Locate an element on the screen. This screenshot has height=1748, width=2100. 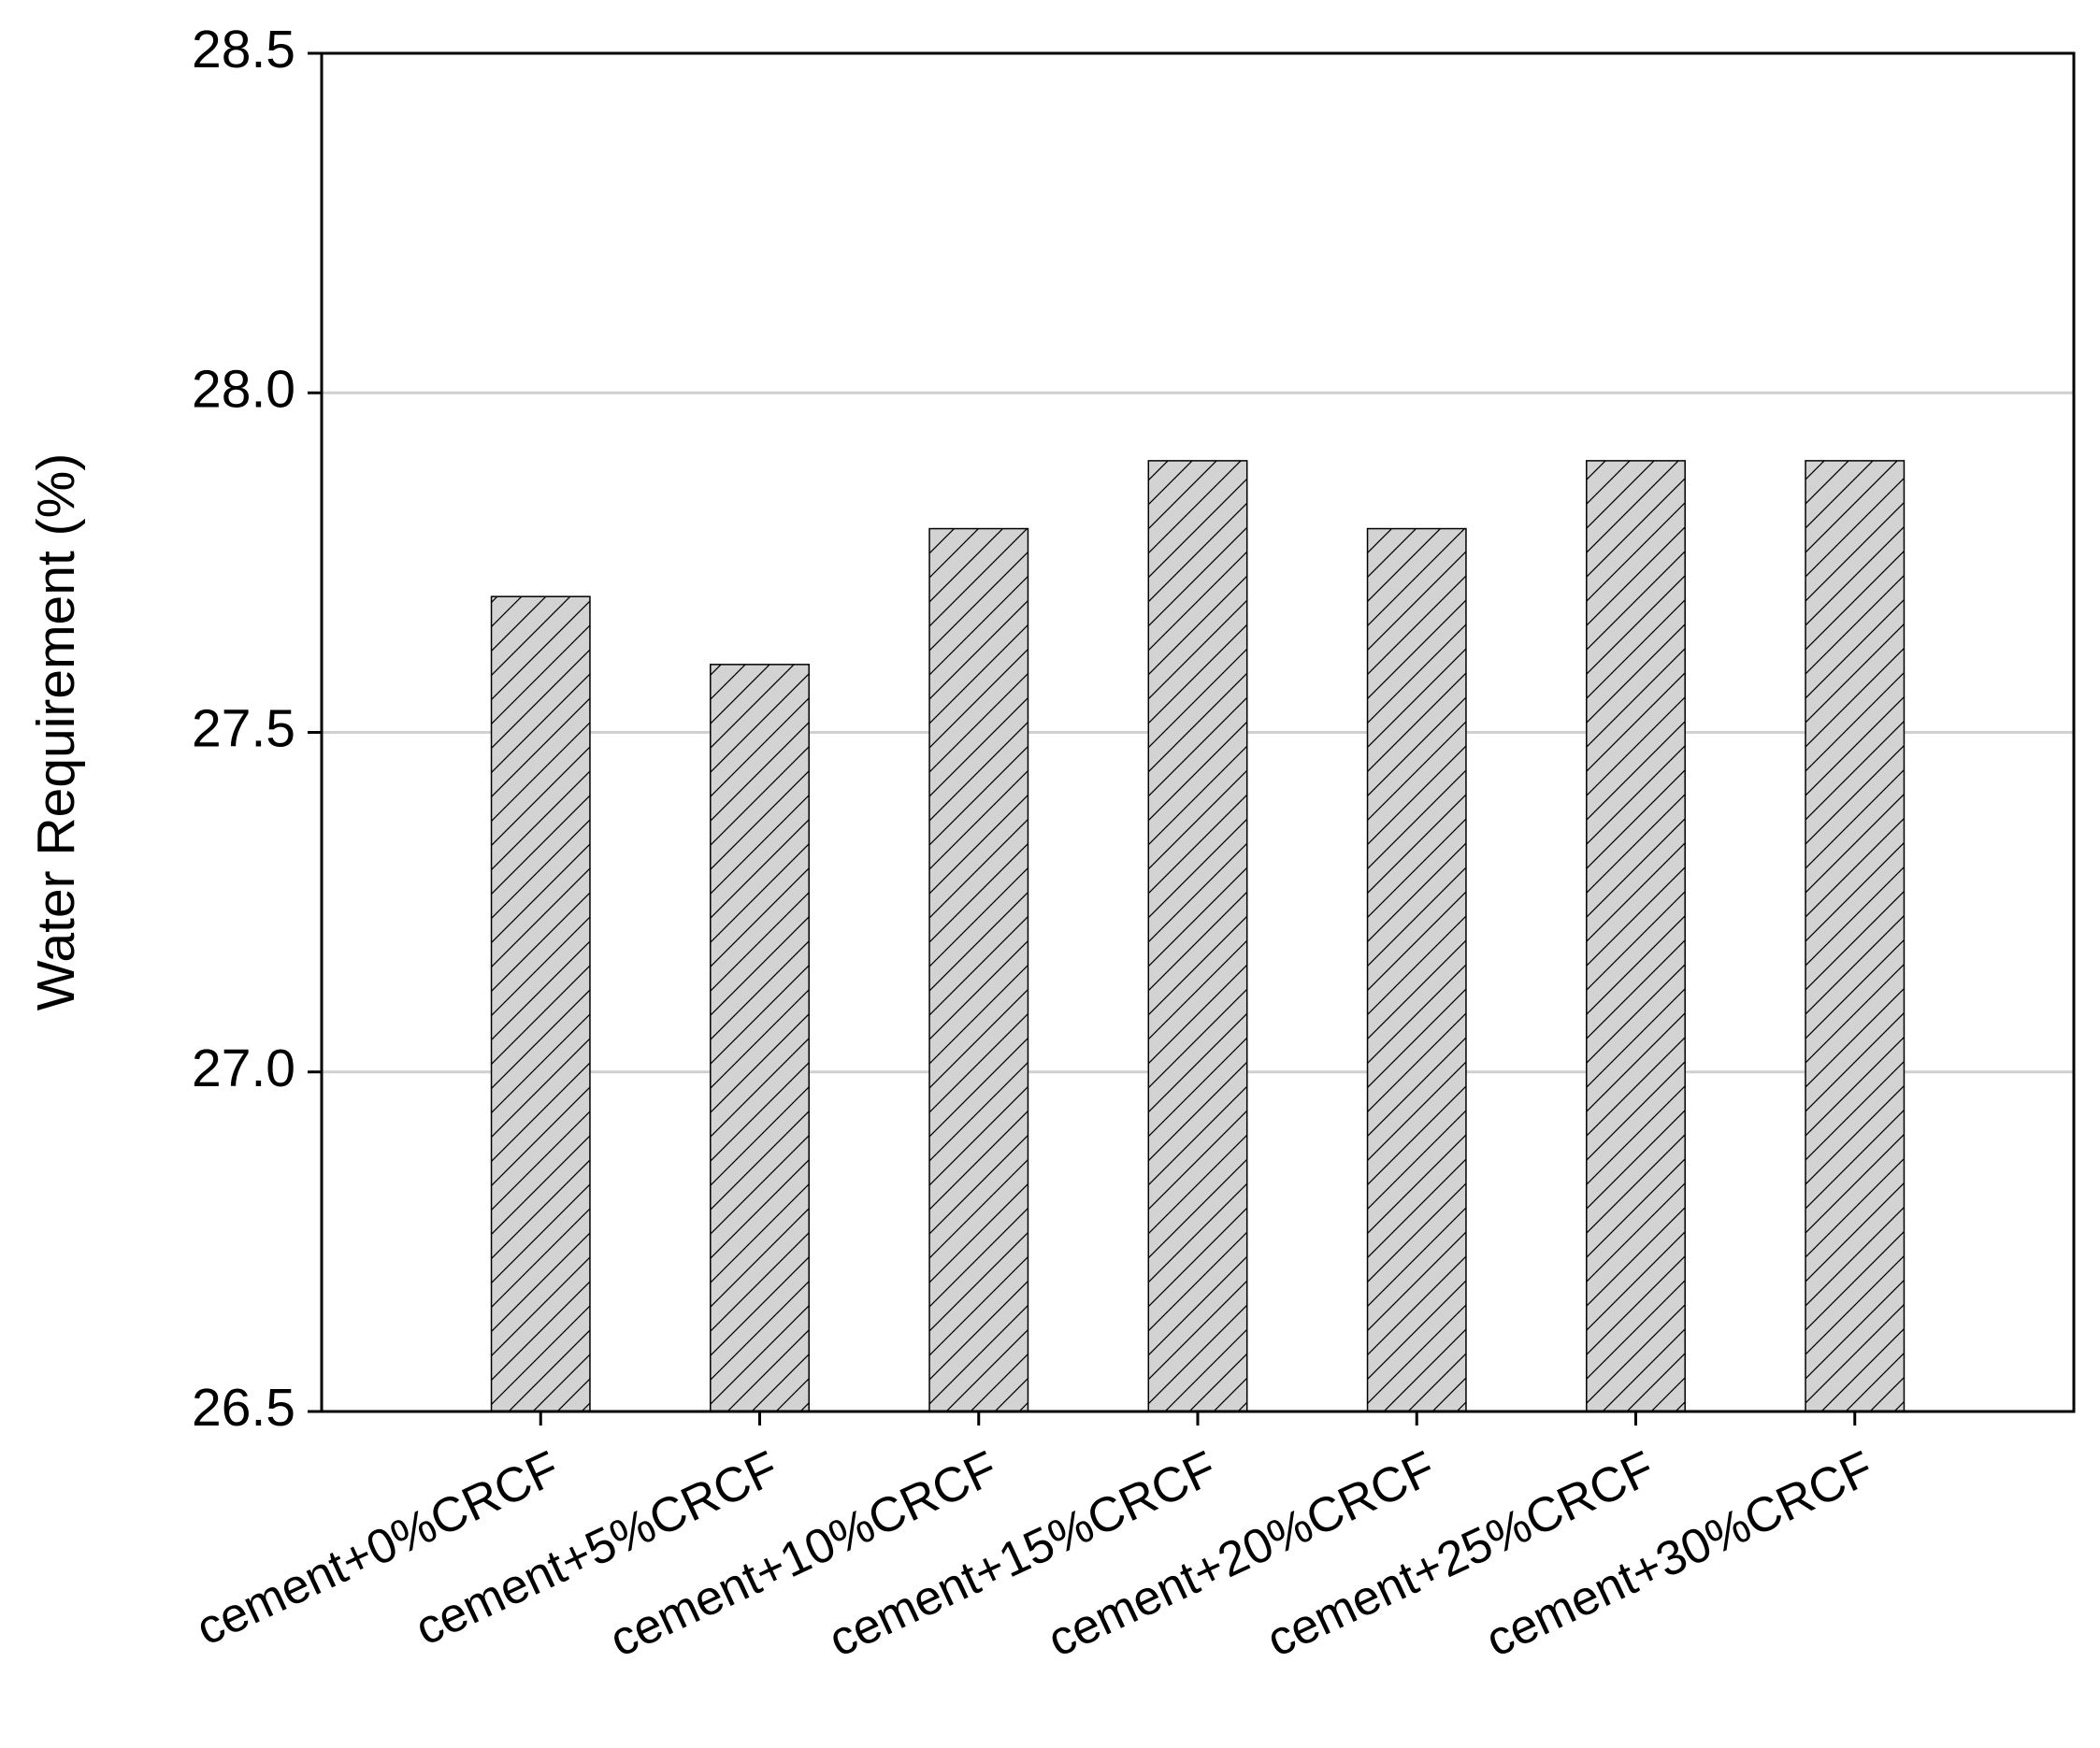
y-tick-label: 28.0 is located at coordinates (244, 389).